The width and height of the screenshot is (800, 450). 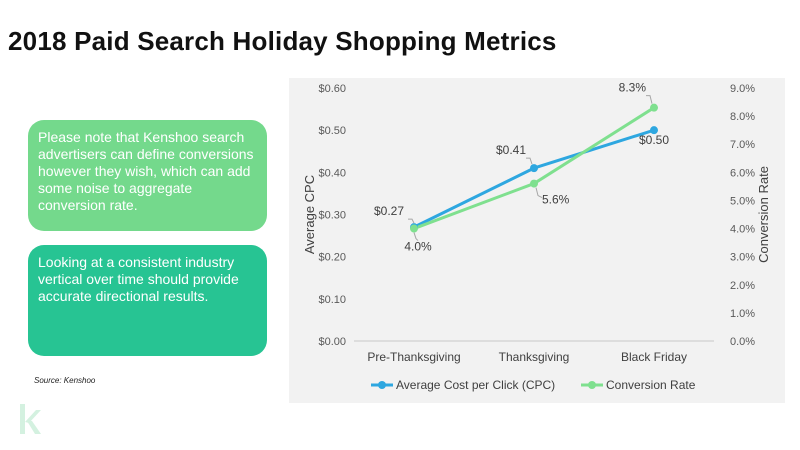 I want to click on data-label: $0.27, so click(x=389, y=211).